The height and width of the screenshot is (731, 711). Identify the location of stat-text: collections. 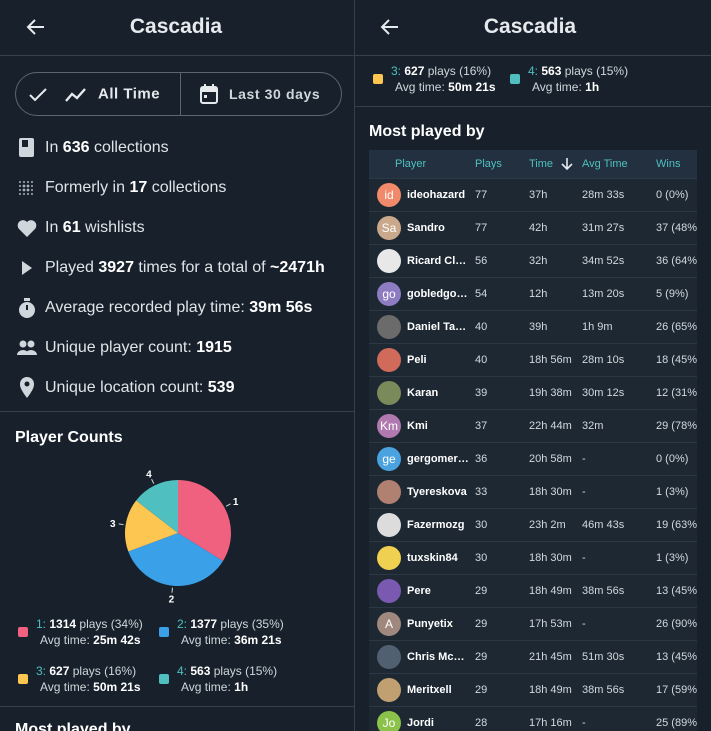
(187, 187).